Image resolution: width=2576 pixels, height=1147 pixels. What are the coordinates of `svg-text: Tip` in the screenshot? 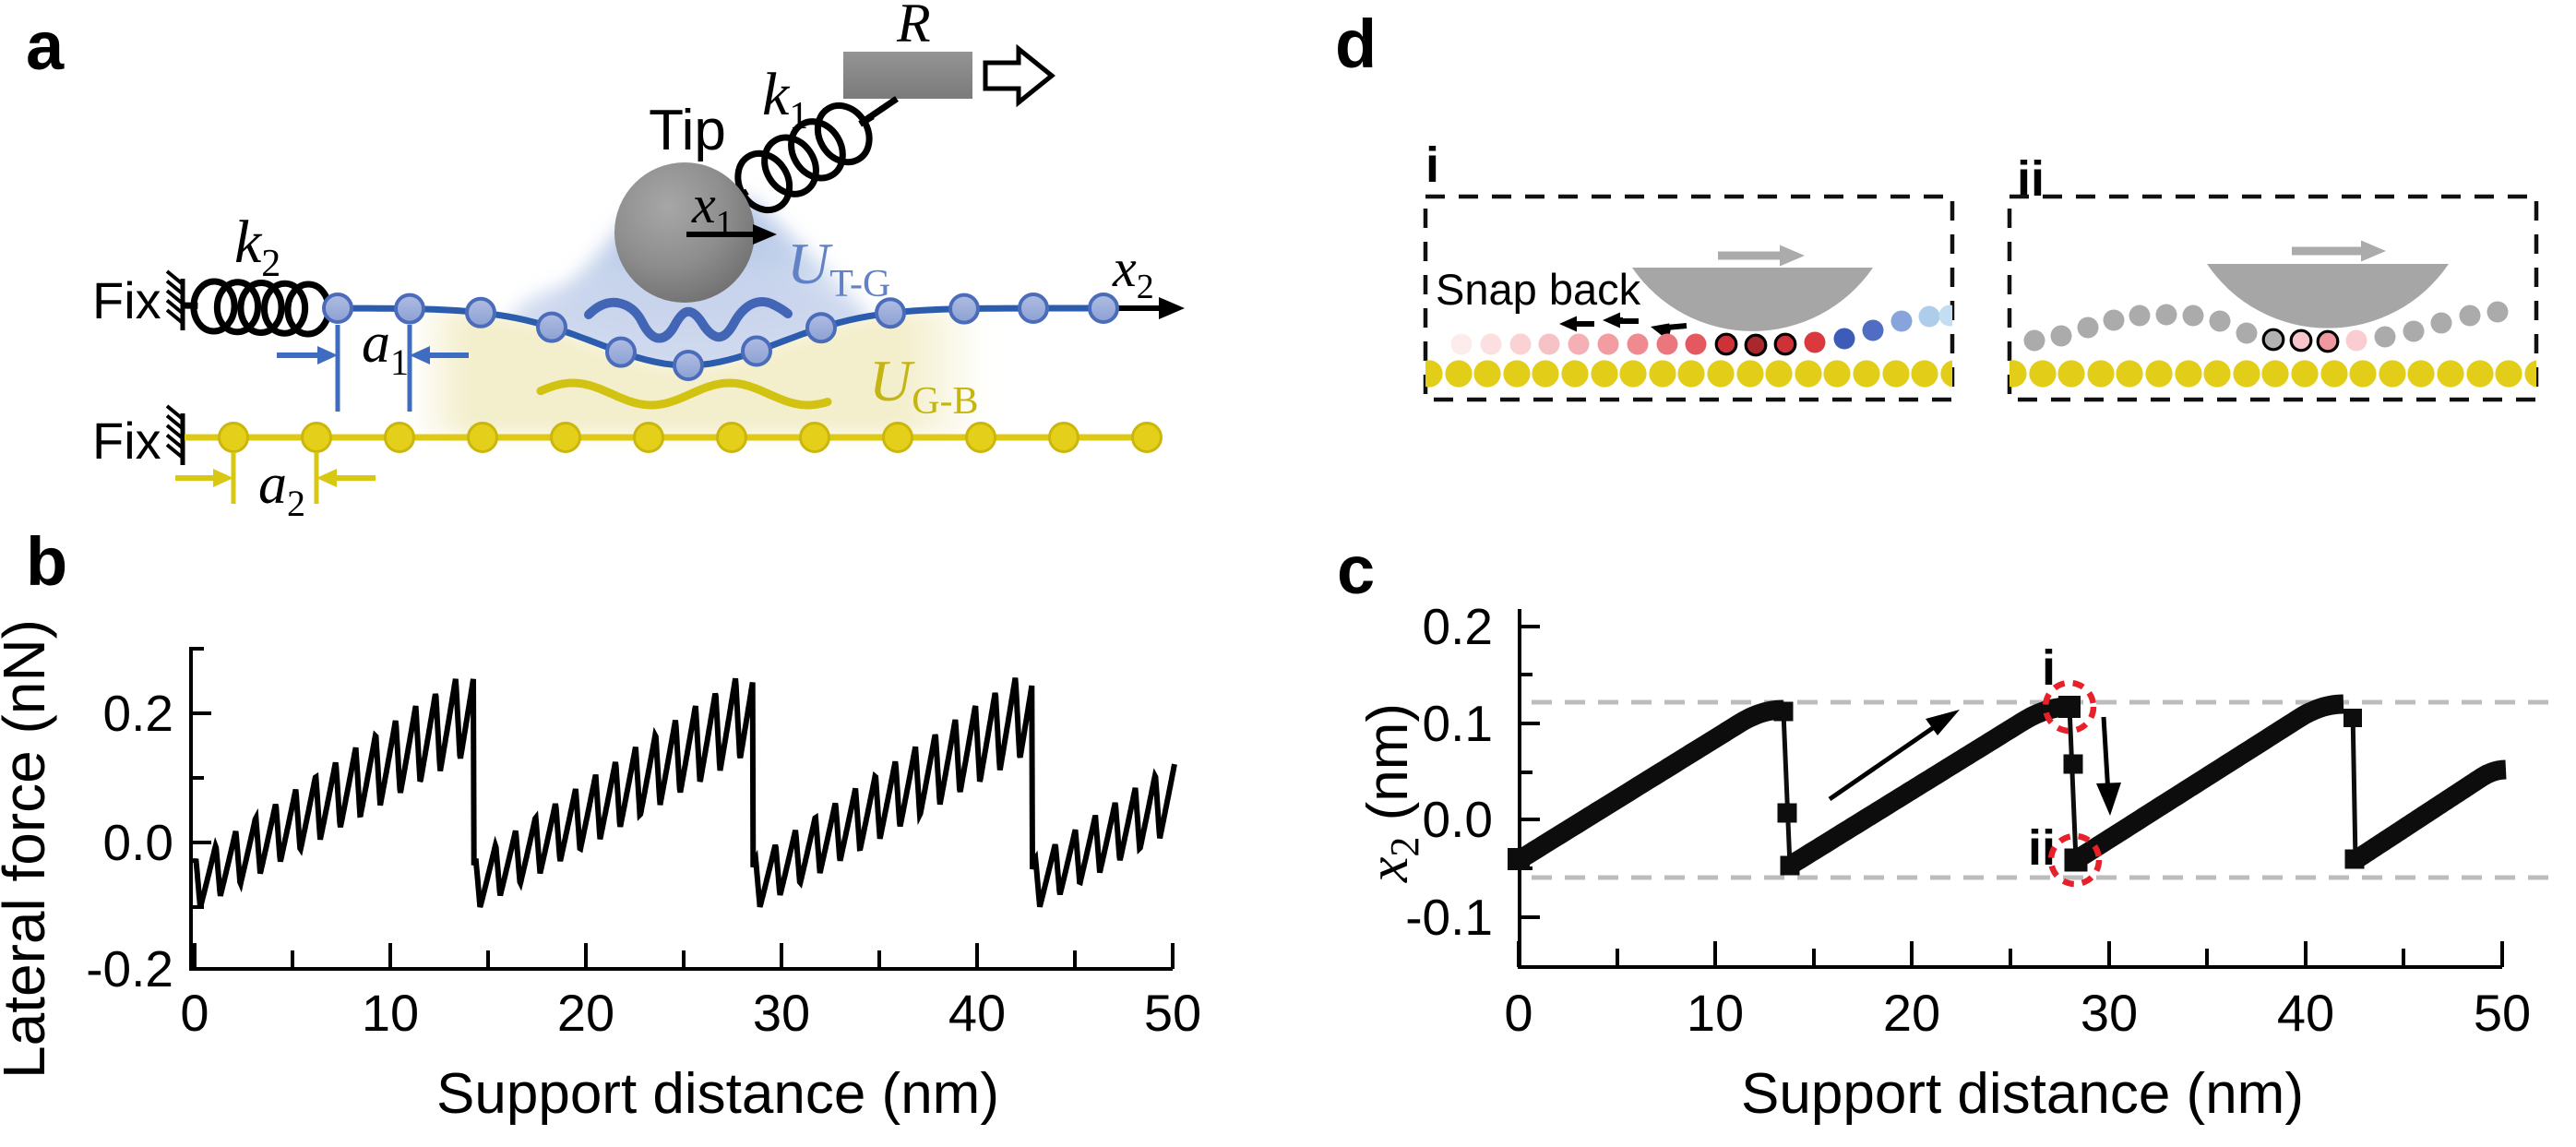 It's located at (687, 130).